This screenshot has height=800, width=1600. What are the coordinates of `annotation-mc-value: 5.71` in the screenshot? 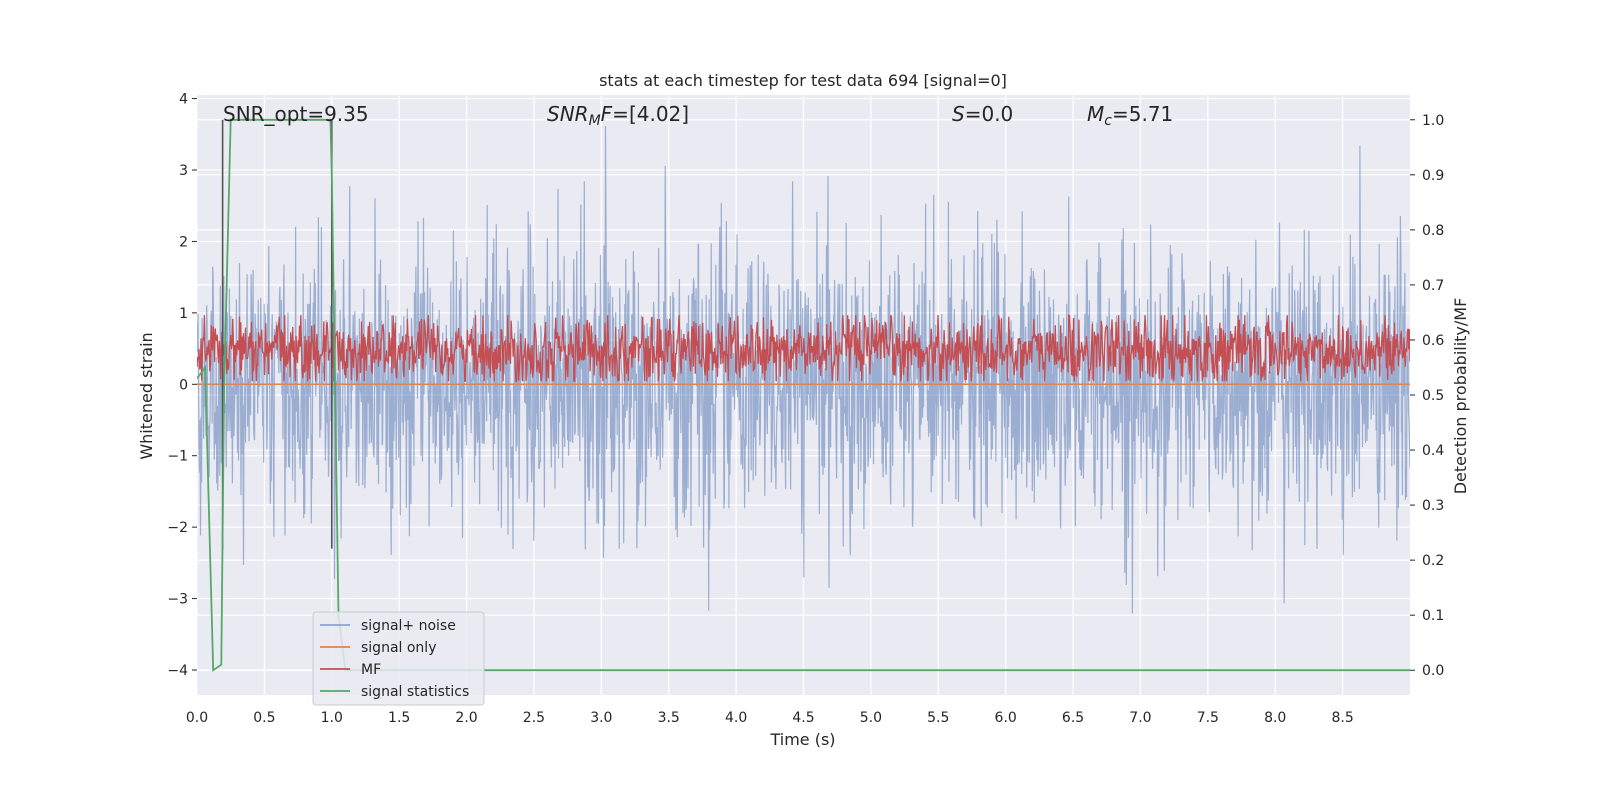 It's located at (1151, 114).